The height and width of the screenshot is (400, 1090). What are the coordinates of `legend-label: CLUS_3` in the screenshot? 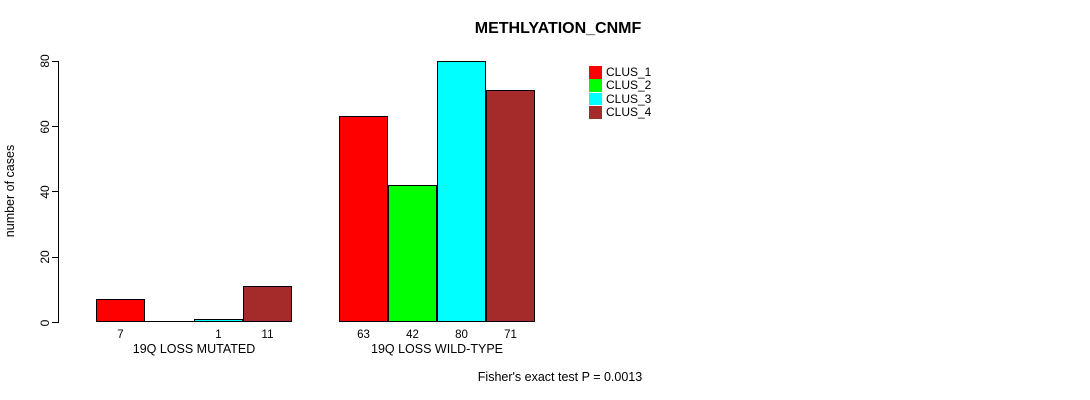 It's located at (629, 98).